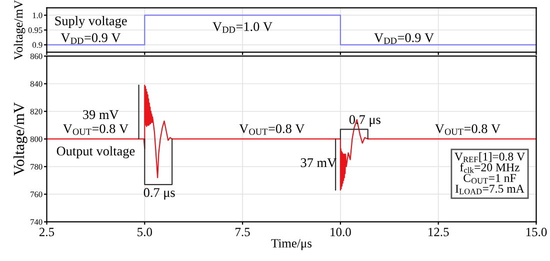 This screenshot has height=261, width=550. I want to click on annotation: 39 mV, so click(101, 115).